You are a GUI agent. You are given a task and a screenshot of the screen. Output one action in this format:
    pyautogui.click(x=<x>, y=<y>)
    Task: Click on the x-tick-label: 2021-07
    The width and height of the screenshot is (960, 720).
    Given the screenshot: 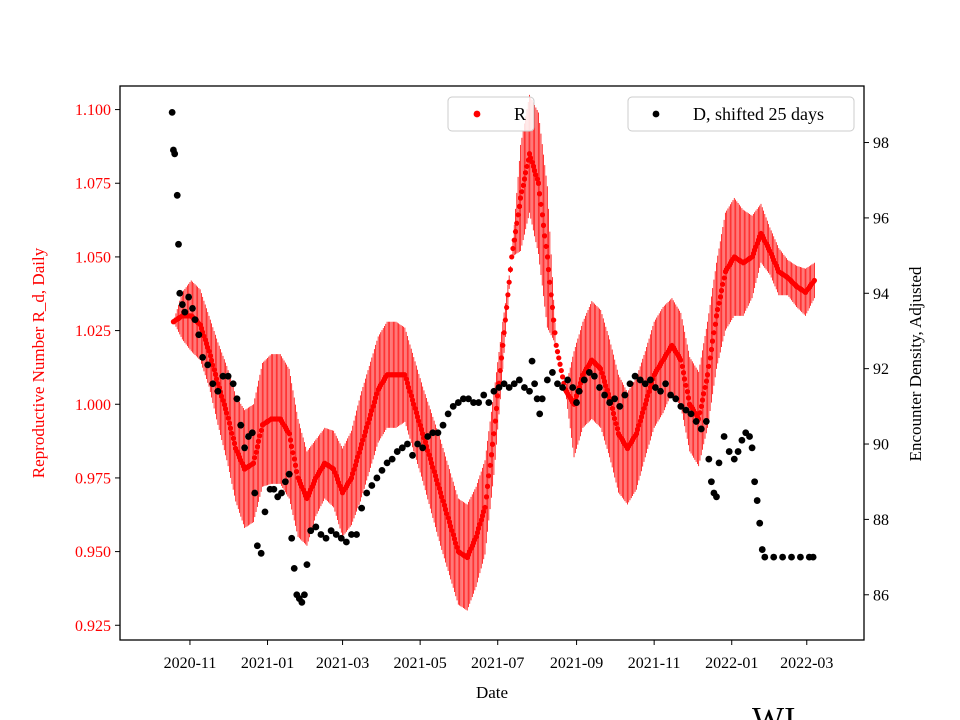 What is the action you would take?
    pyautogui.click(x=497, y=663)
    